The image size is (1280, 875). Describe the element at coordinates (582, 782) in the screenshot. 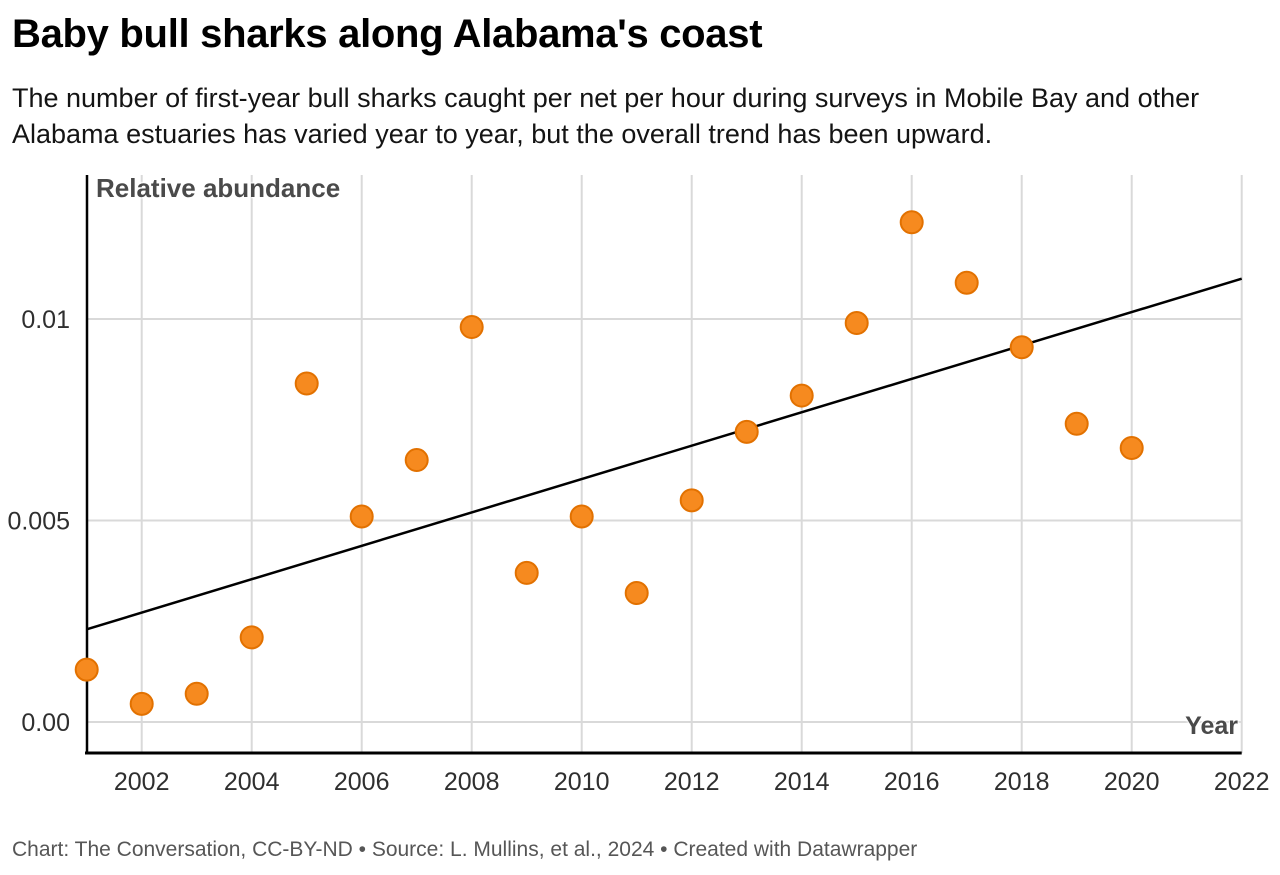

I see `x-tick-label: 2010` at that location.